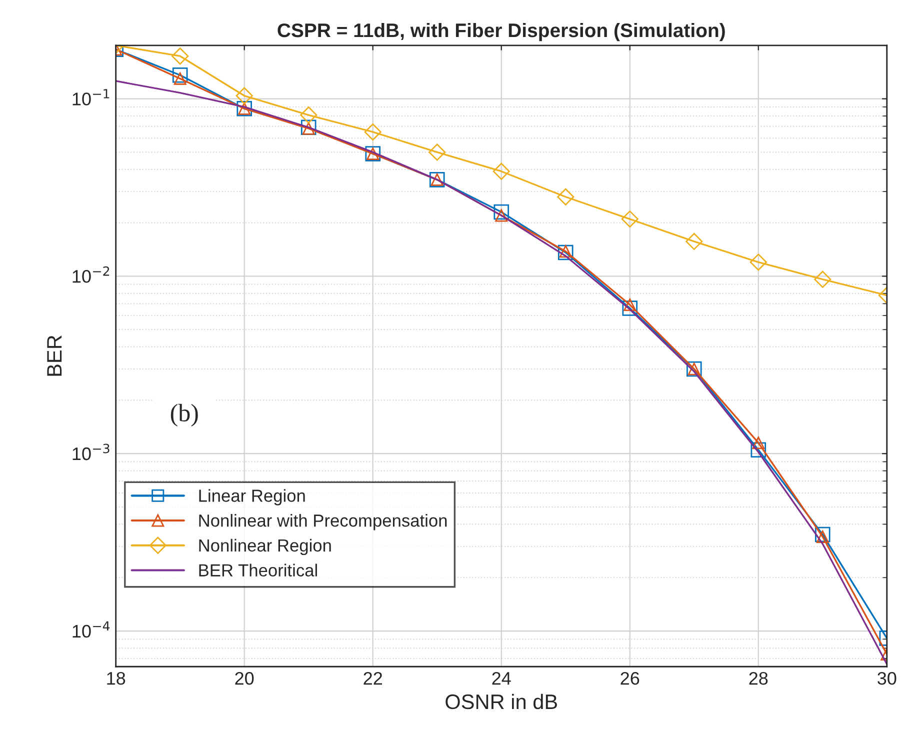  What do you see at coordinates (252, 497) in the screenshot?
I see `legend-label: Linear Region` at bounding box center [252, 497].